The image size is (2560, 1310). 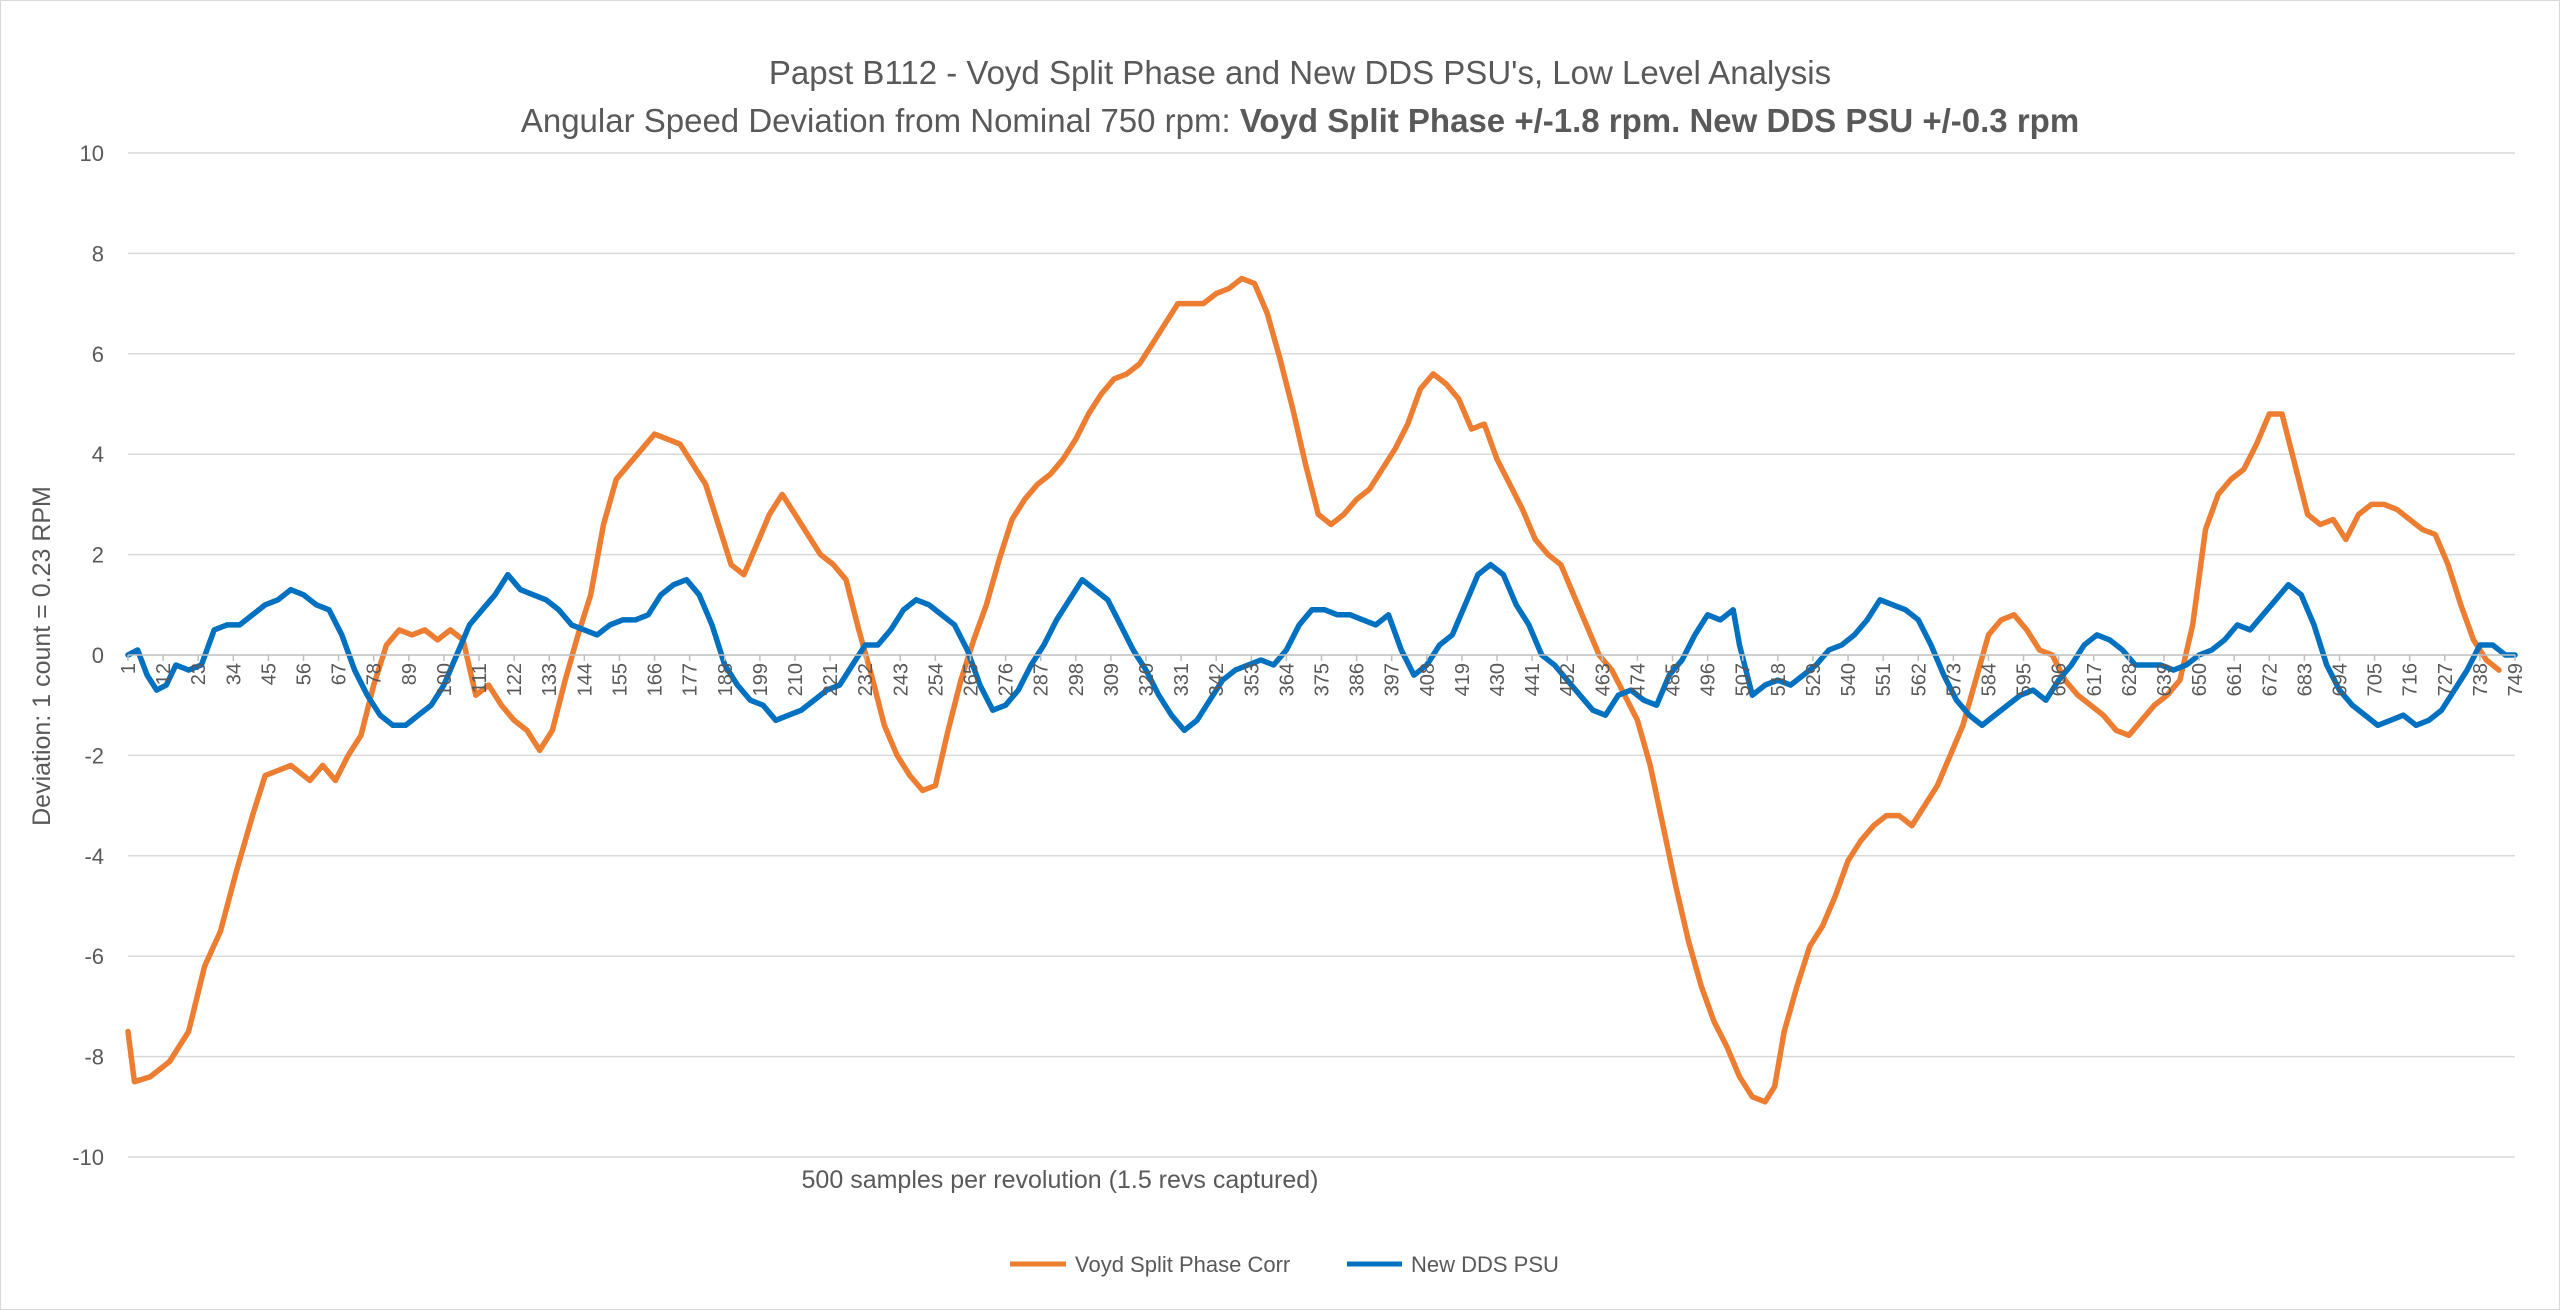 What do you see at coordinates (1884, 679) in the screenshot?
I see `x-tick-label: 551` at bounding box center [1884, 679].